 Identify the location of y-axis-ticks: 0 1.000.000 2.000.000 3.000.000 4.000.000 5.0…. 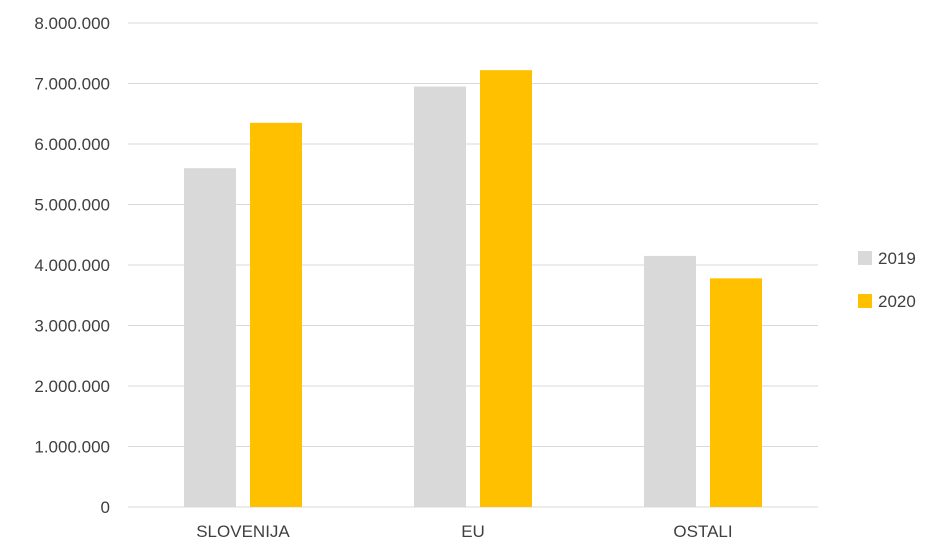
(72, 265).